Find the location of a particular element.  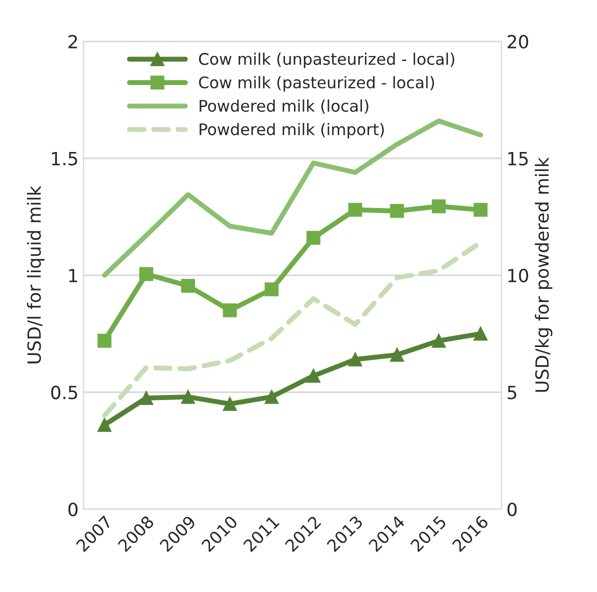

y-tick-label: 0 is located at coordinates (73, 509).